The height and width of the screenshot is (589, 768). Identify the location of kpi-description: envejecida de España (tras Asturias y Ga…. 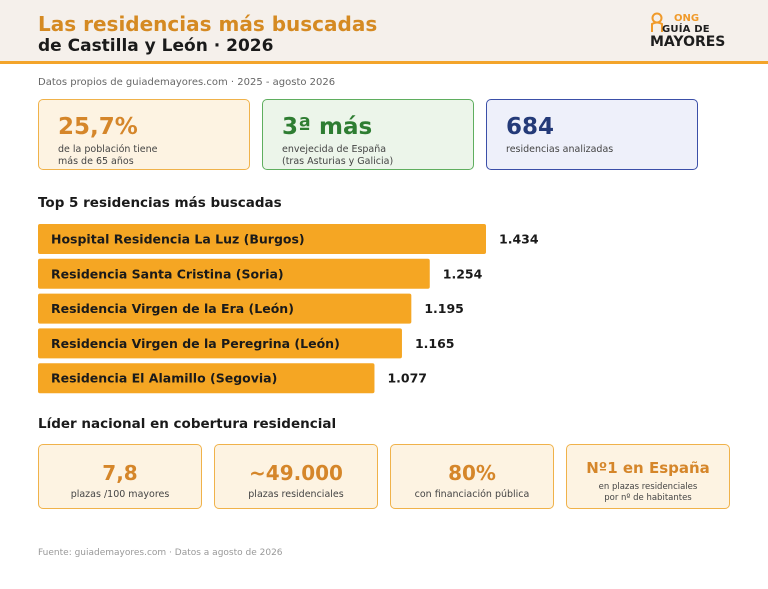
(338, 155).